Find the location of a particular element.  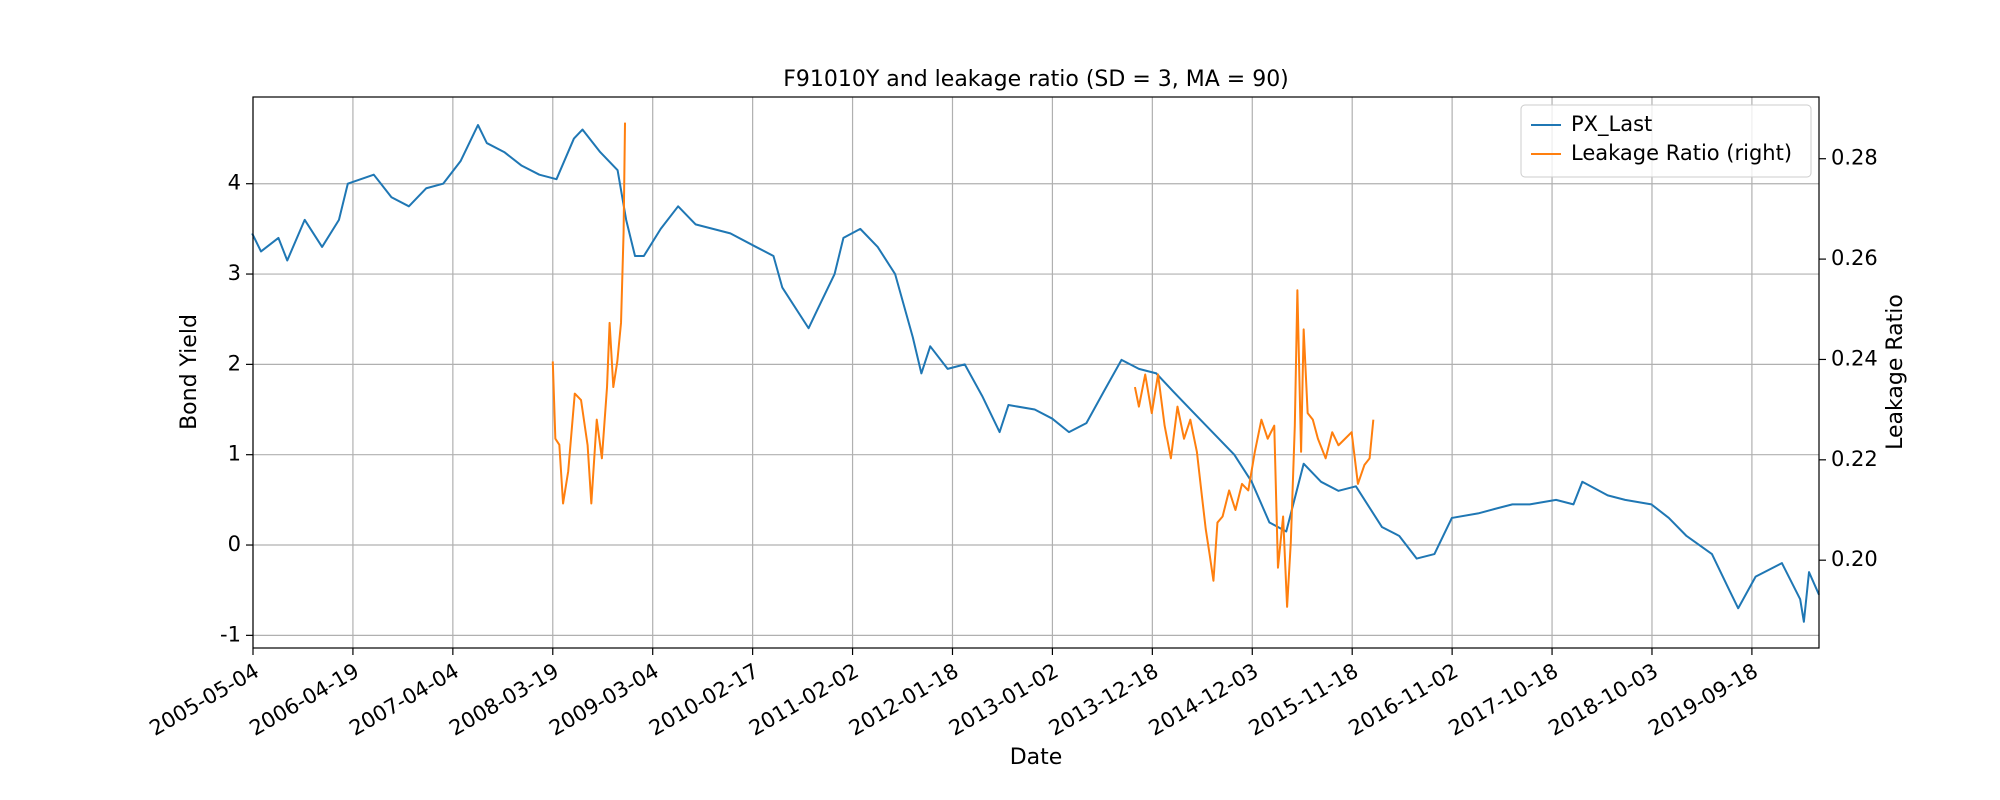

y-axis-label: Bond Yield is located at coordinates (189, 372).